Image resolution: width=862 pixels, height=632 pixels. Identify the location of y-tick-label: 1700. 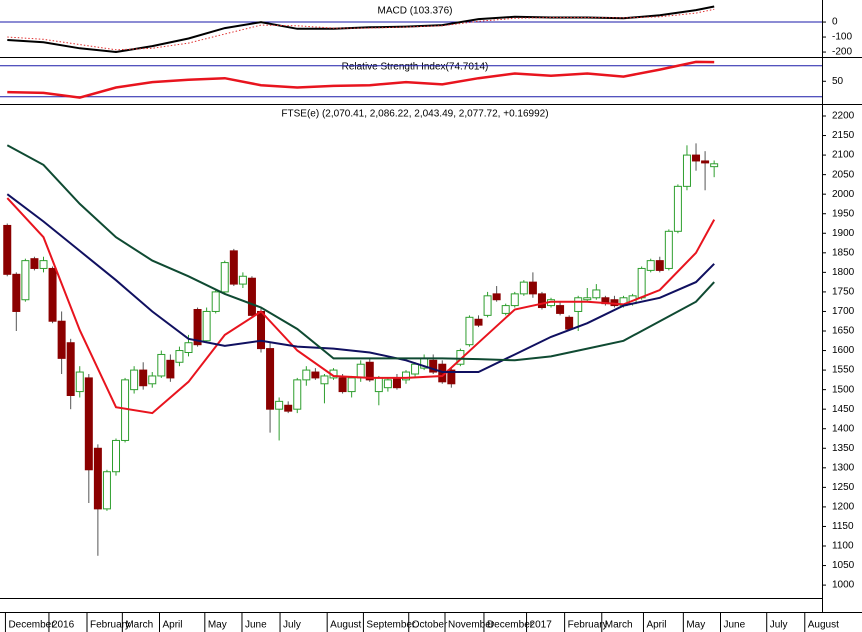
(843, 311).